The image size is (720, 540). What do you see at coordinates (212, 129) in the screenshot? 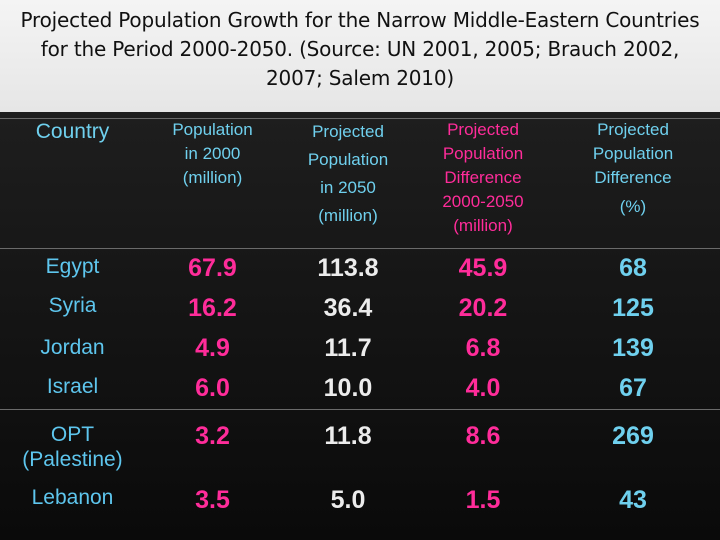
I see `header-pop-2000-line: Population` at bounding box center [212, 129].